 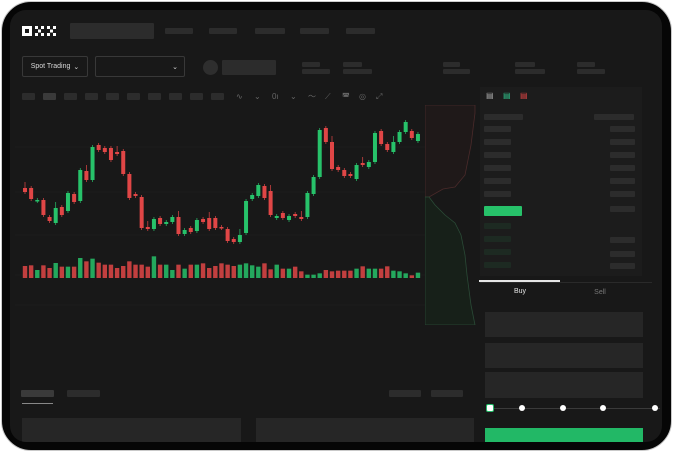 What do you see at coordinates (311, 64) in the screenshot?
I see `stat-label` at bounding box center [311, 64].